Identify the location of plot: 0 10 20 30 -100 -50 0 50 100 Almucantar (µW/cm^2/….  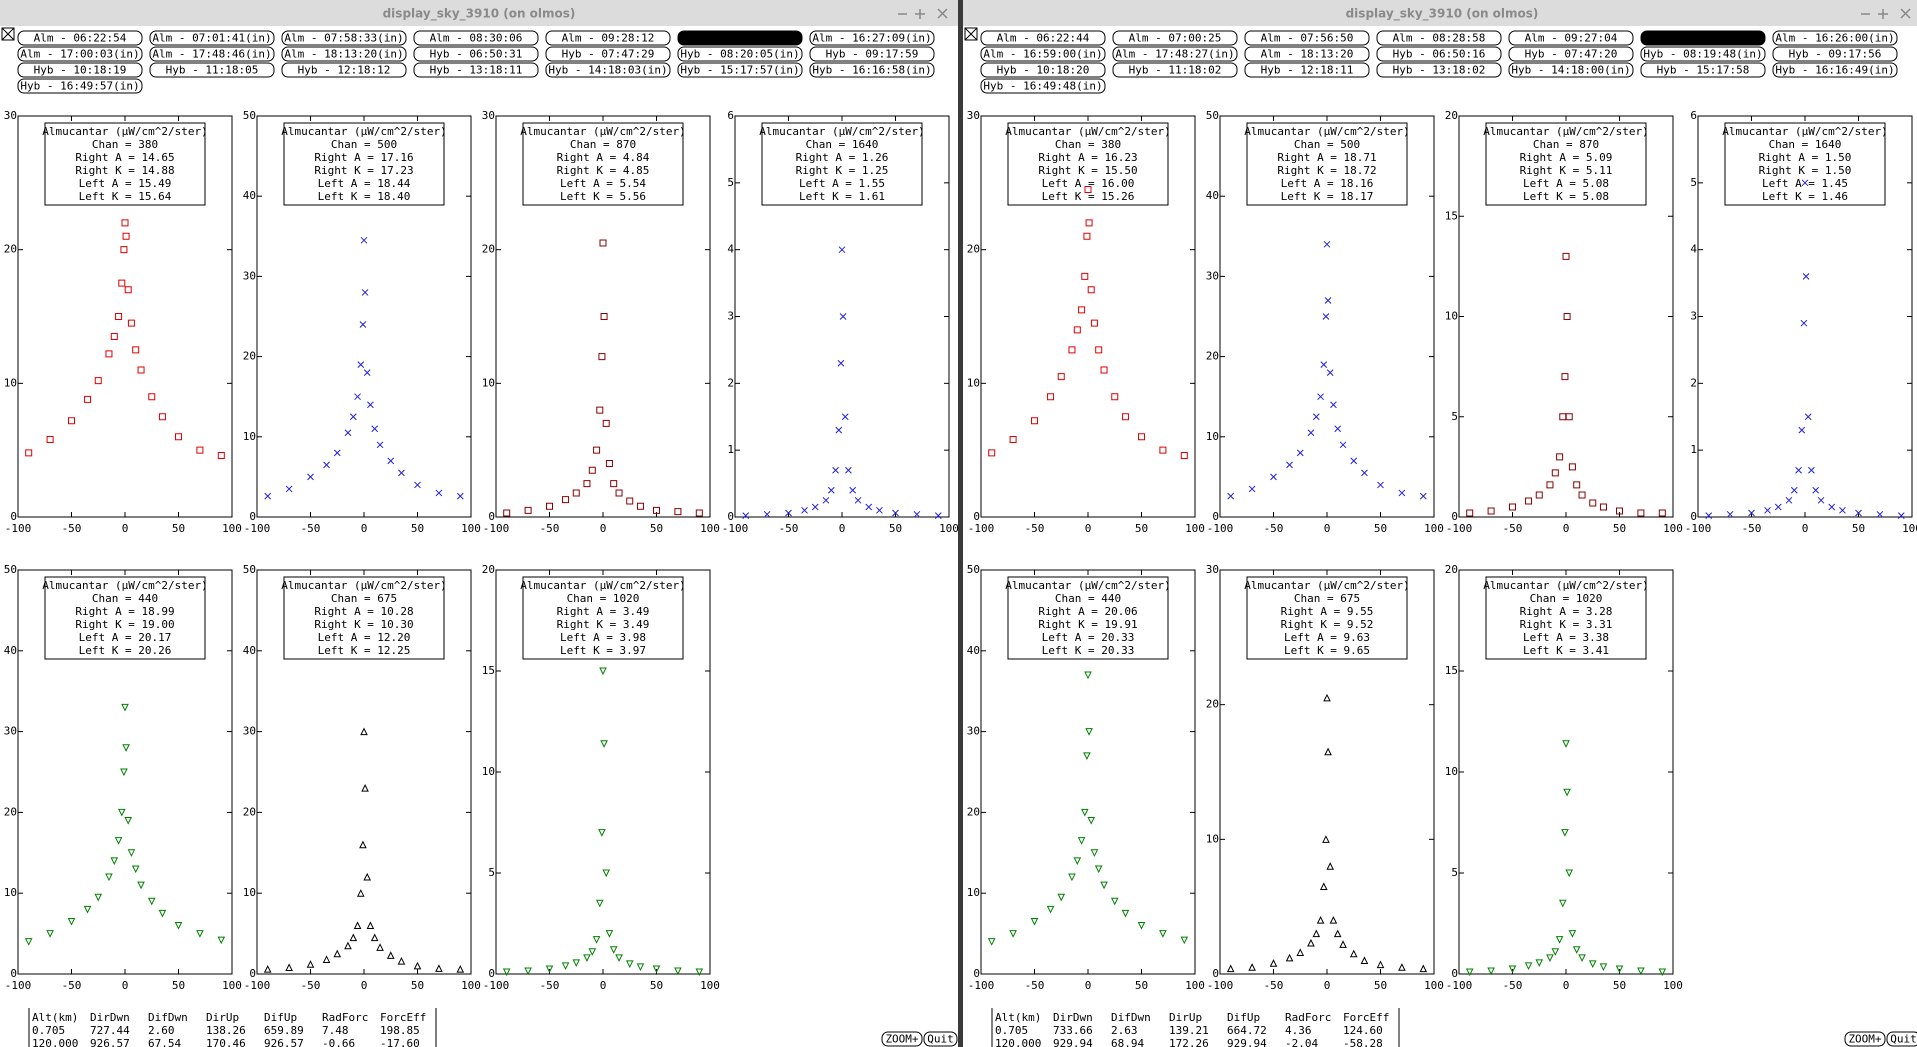
(601, 322).